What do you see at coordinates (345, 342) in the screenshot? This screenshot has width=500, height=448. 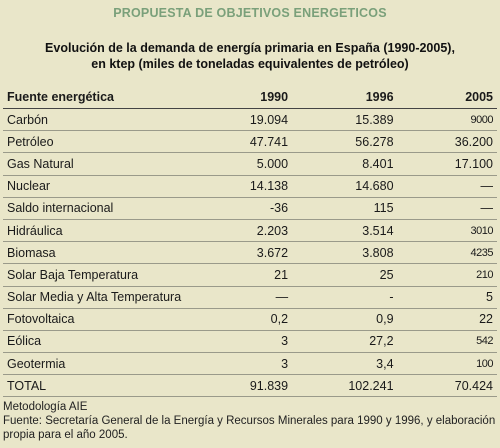 I see `cell-1996: 27,2` at bounding box center [345, 342].